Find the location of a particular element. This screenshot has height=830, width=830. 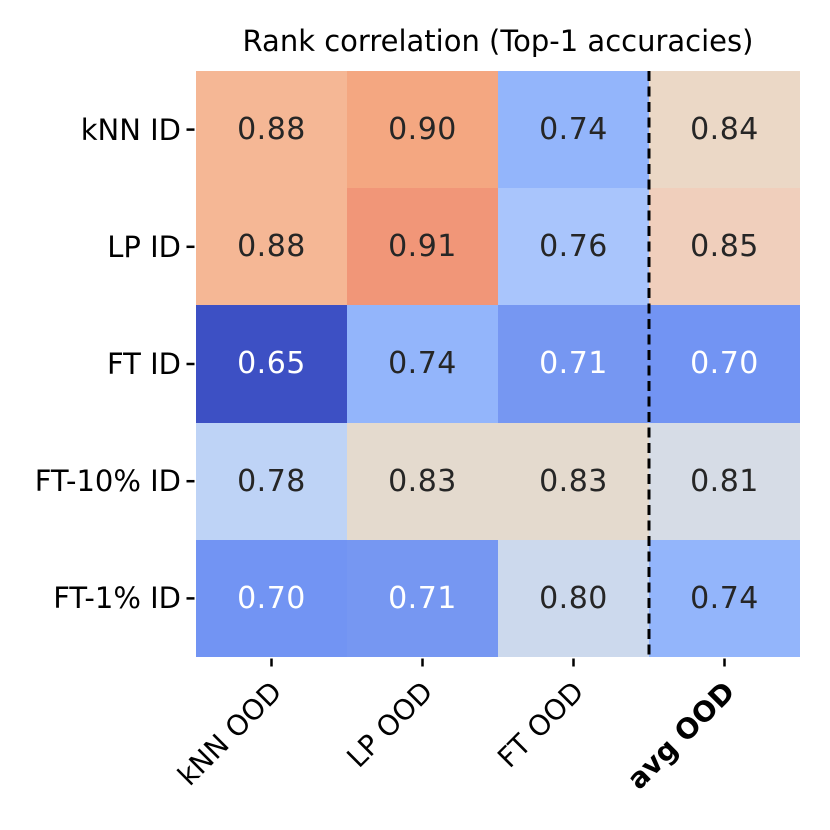

heatmap-cell-value: 0.65 is located at coordinates (271, 364).